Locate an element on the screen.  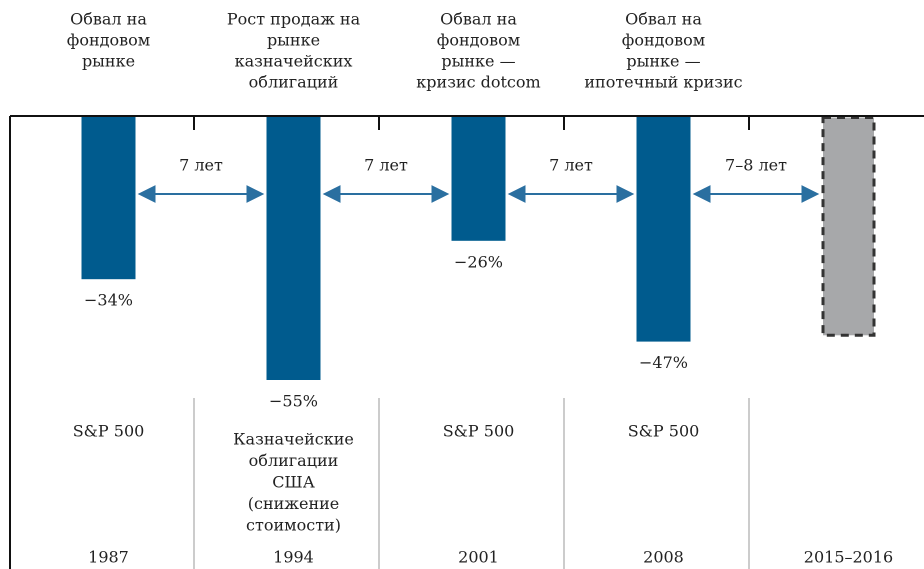
event-label: казначейских is located at coordinates (294, 61).